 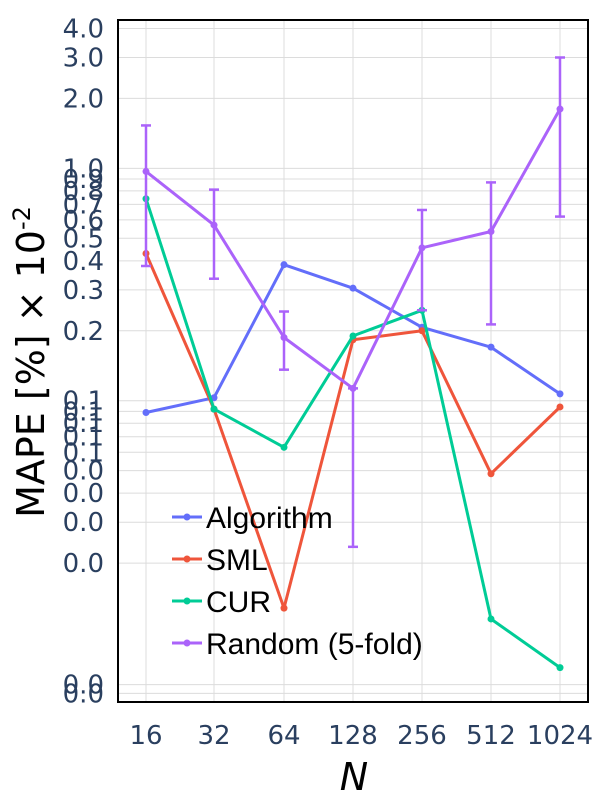 I want to click on legend-label: CUR, so click(x=238, y=602).